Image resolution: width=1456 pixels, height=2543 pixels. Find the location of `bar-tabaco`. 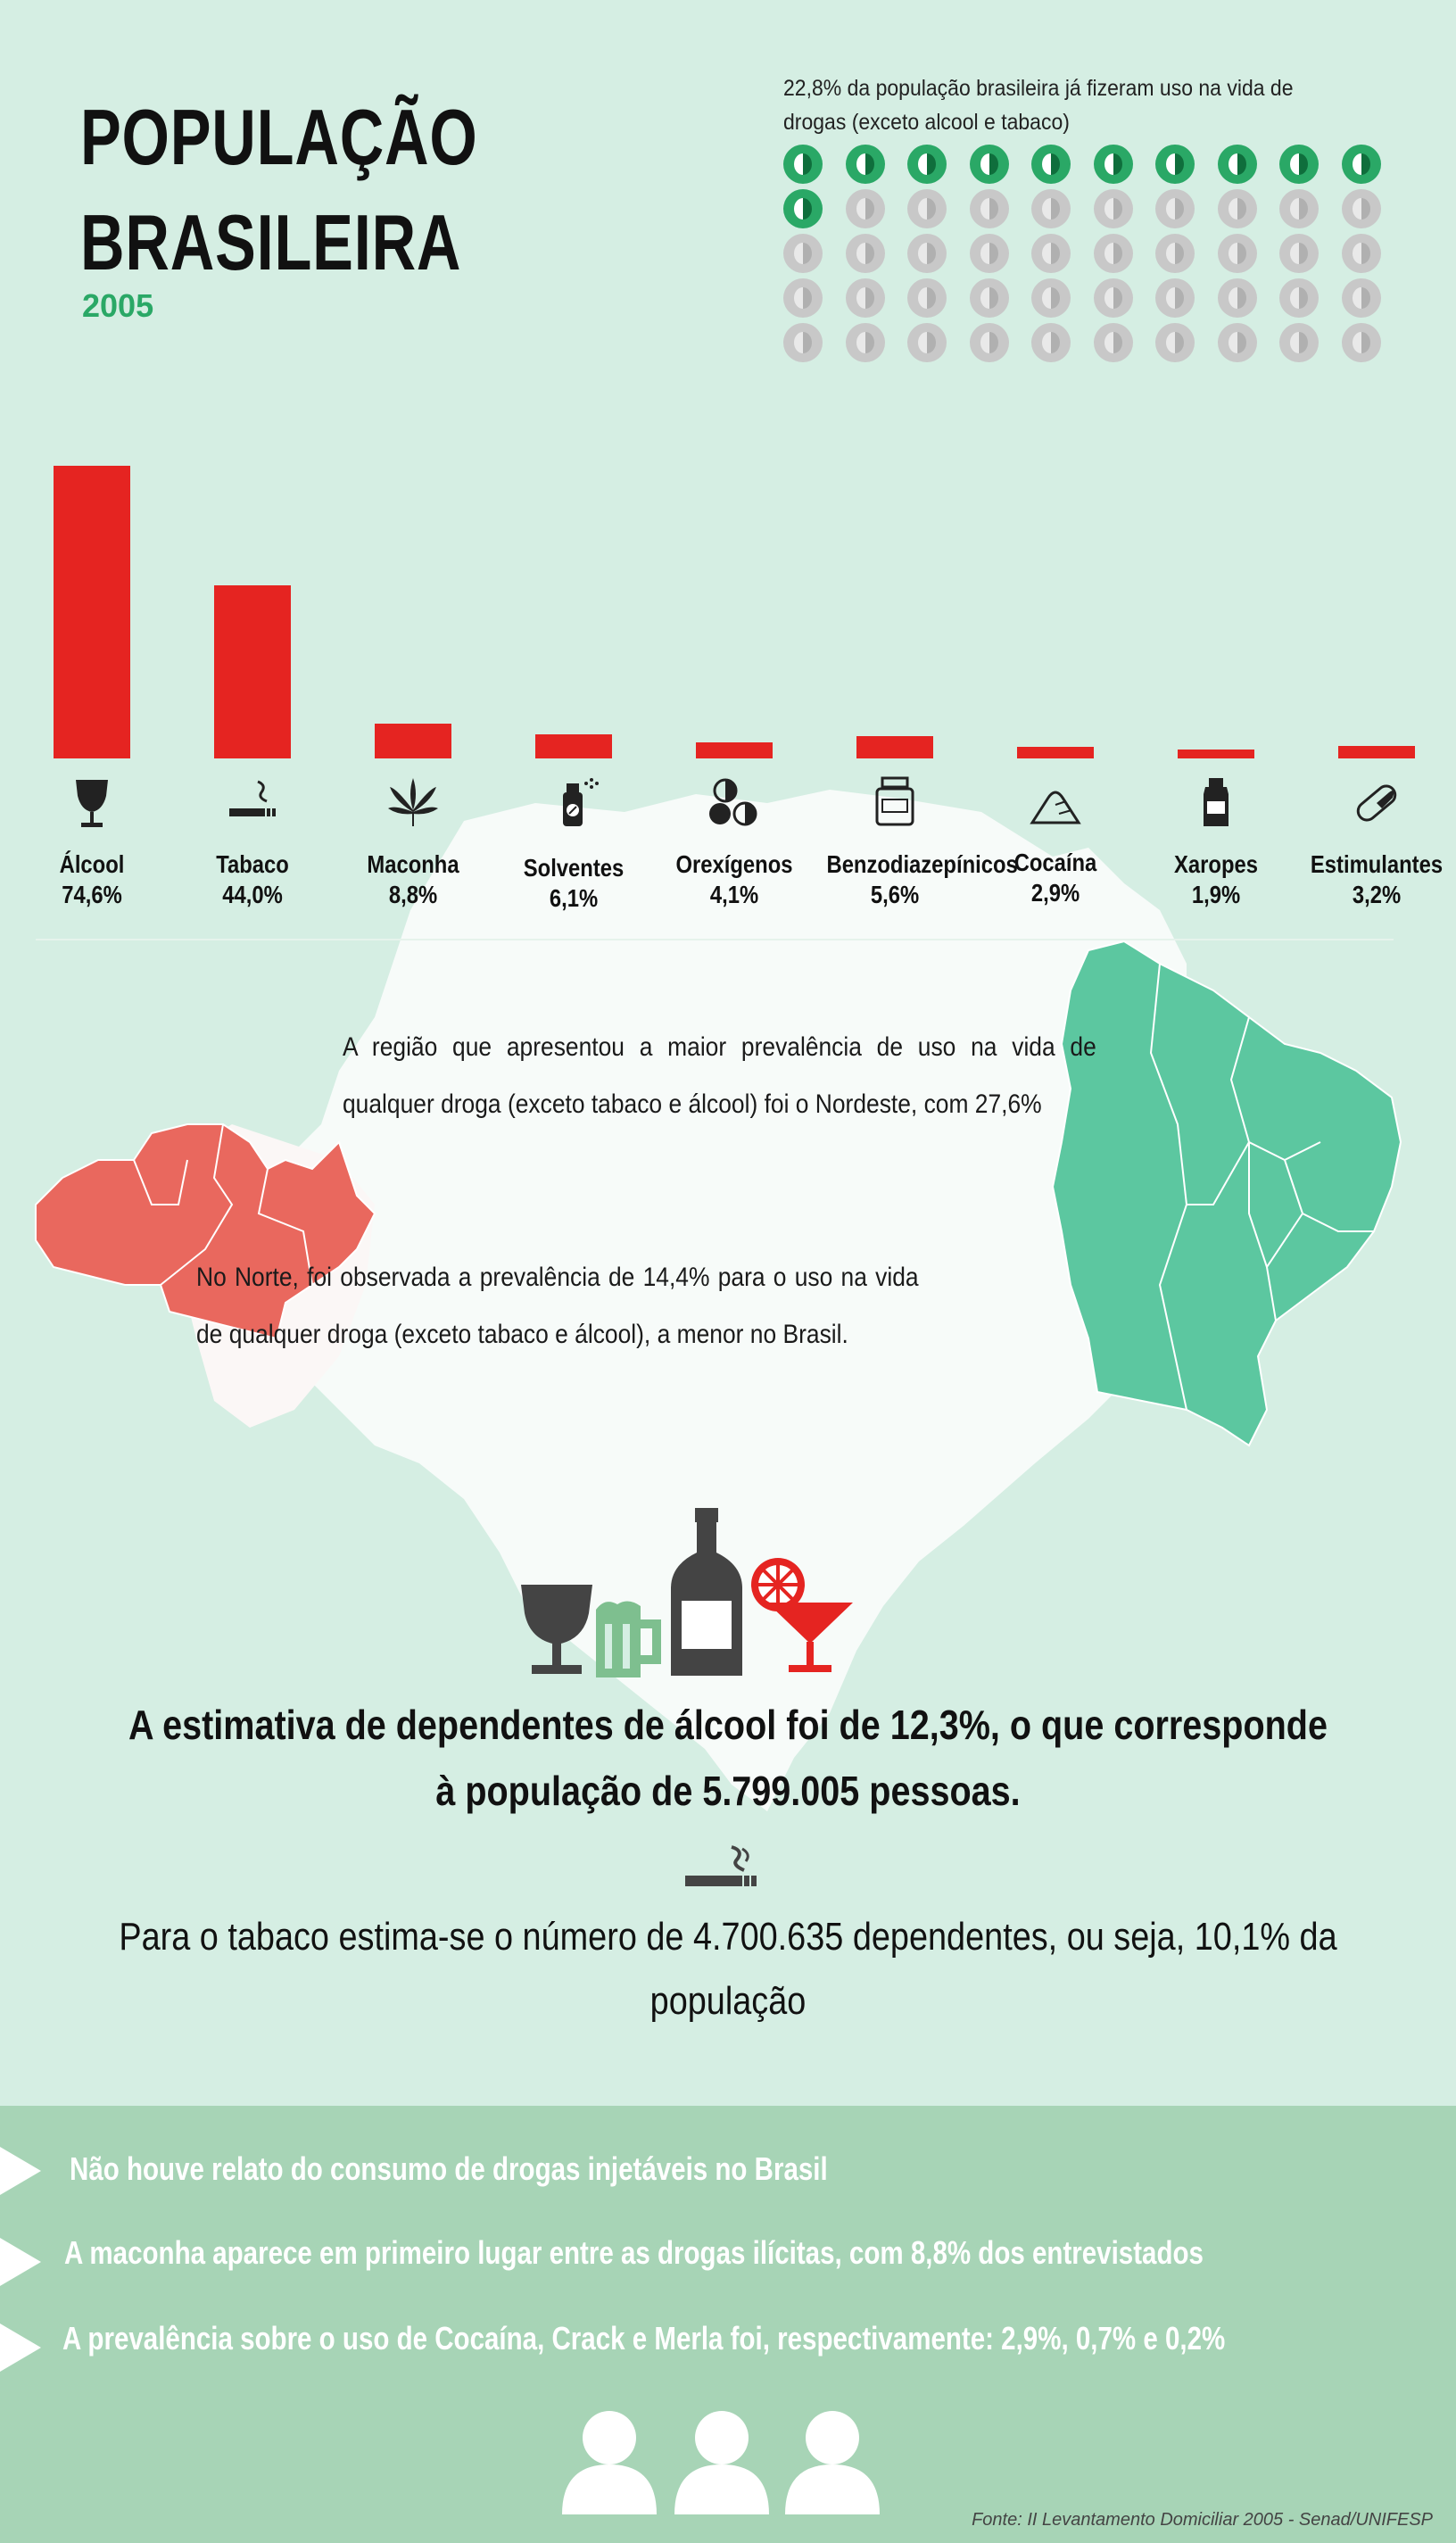

bar-tabaco is located at coordinates (253, 671).